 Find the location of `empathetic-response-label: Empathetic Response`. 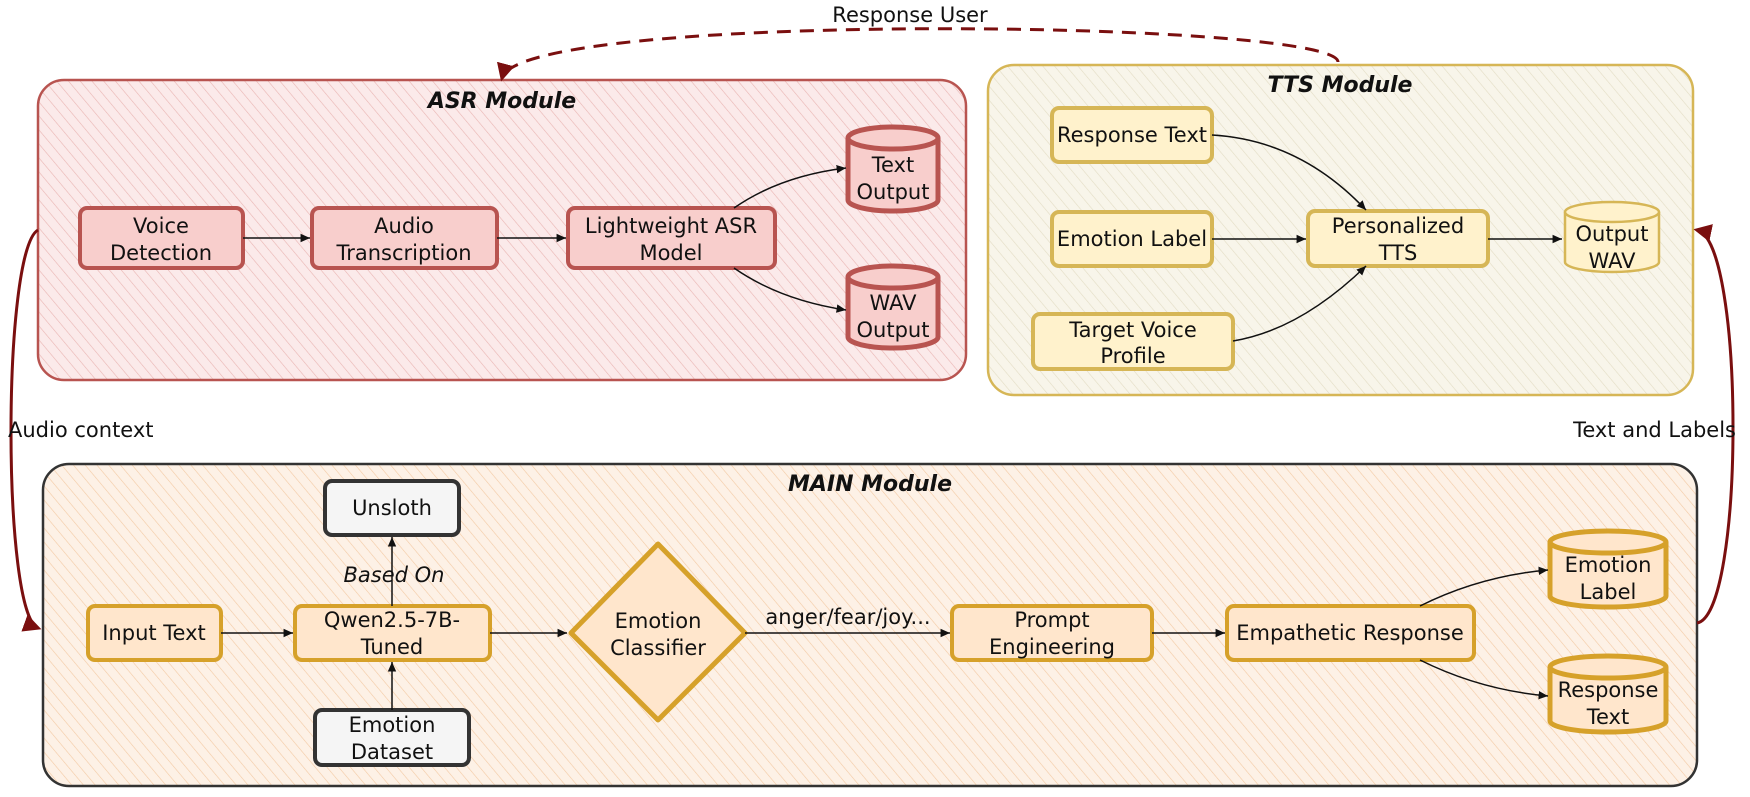

empathetic-response-label: Empathetic Response is located at coordinates (1350, 633).